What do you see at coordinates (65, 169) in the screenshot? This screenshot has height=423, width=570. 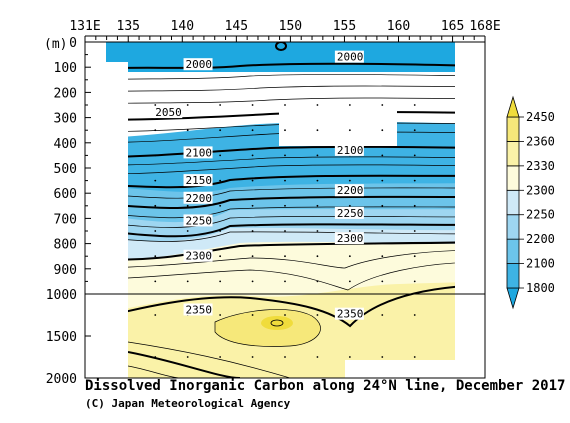 I see `y-tick-label: 500` at bounding box center [65, 169].